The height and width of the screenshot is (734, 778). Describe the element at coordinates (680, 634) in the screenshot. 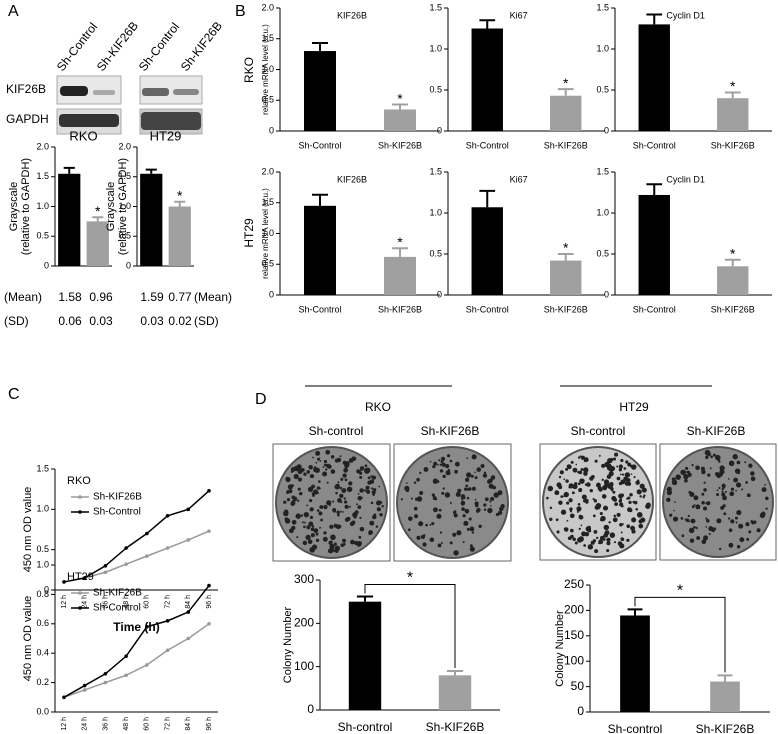

I see `significance-bracket` at that location.